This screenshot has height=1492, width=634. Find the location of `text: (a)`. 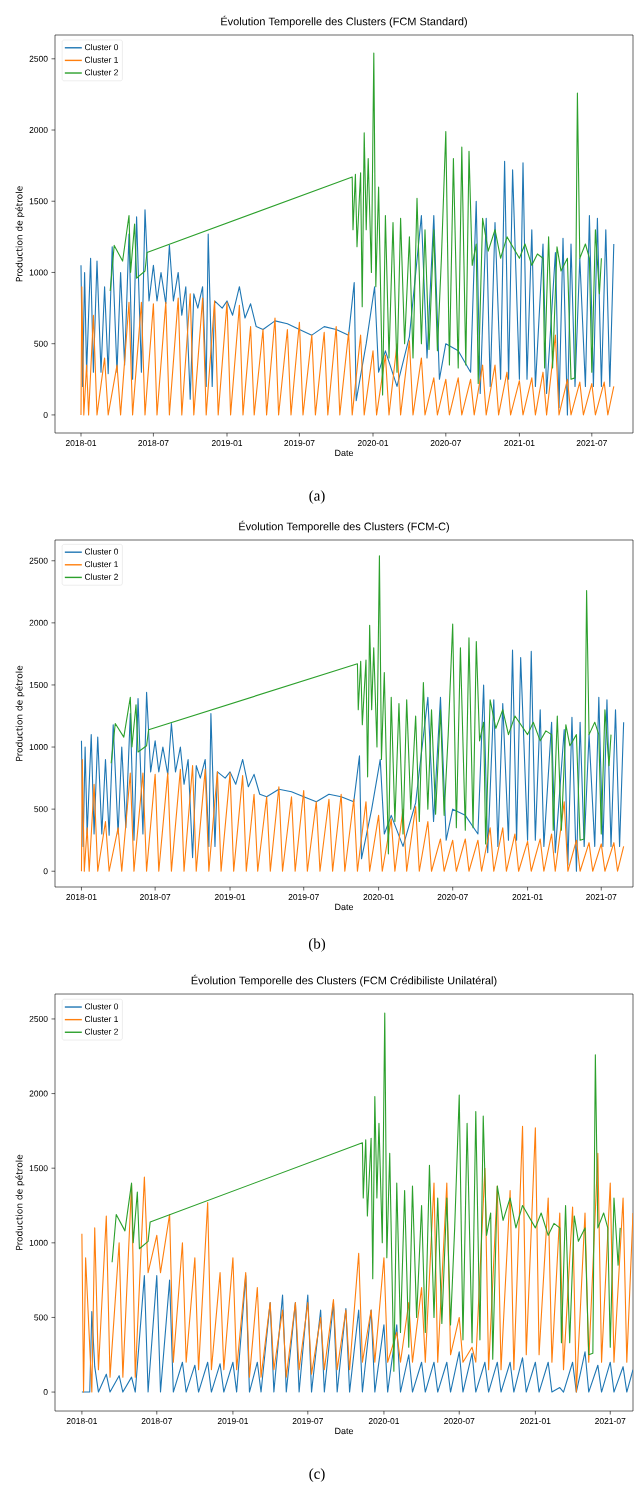

text: (a) is located at coordinates (317, 497).